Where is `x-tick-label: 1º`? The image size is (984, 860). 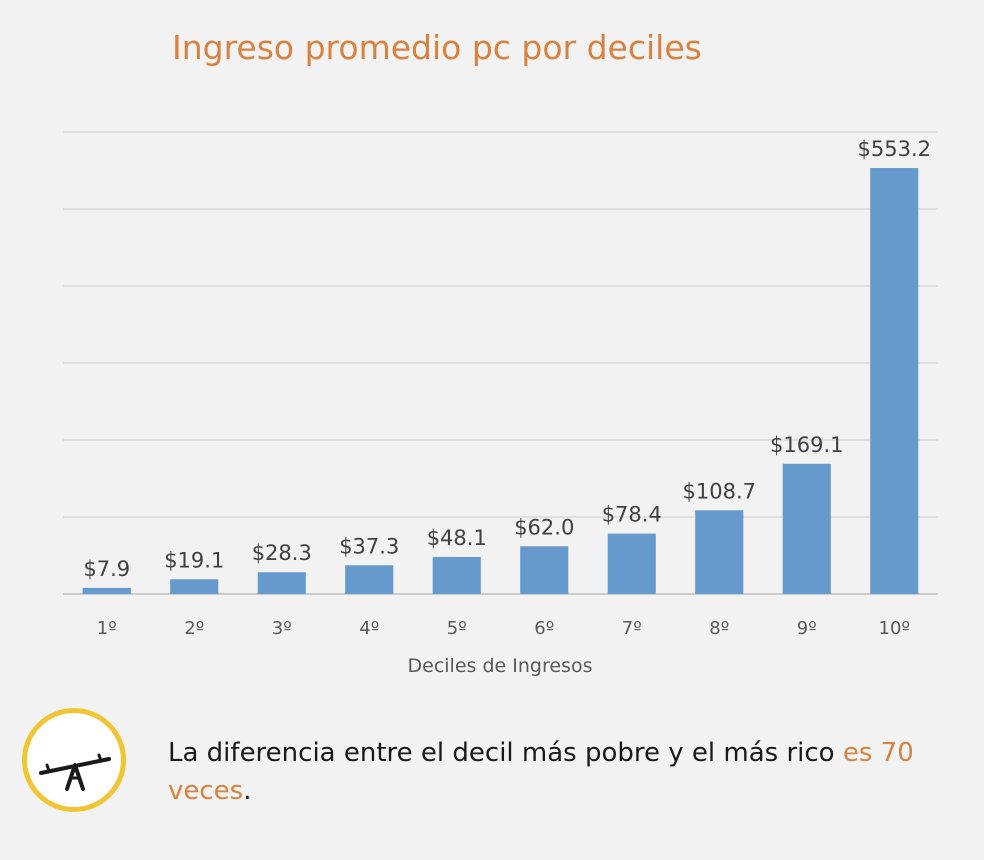
x-tick-label: 1º is located at coordinates (107, 628).